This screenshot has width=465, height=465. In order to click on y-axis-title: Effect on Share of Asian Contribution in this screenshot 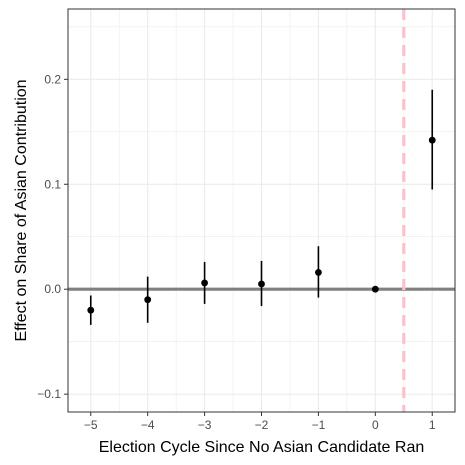, I will do `click(21, 210)`.